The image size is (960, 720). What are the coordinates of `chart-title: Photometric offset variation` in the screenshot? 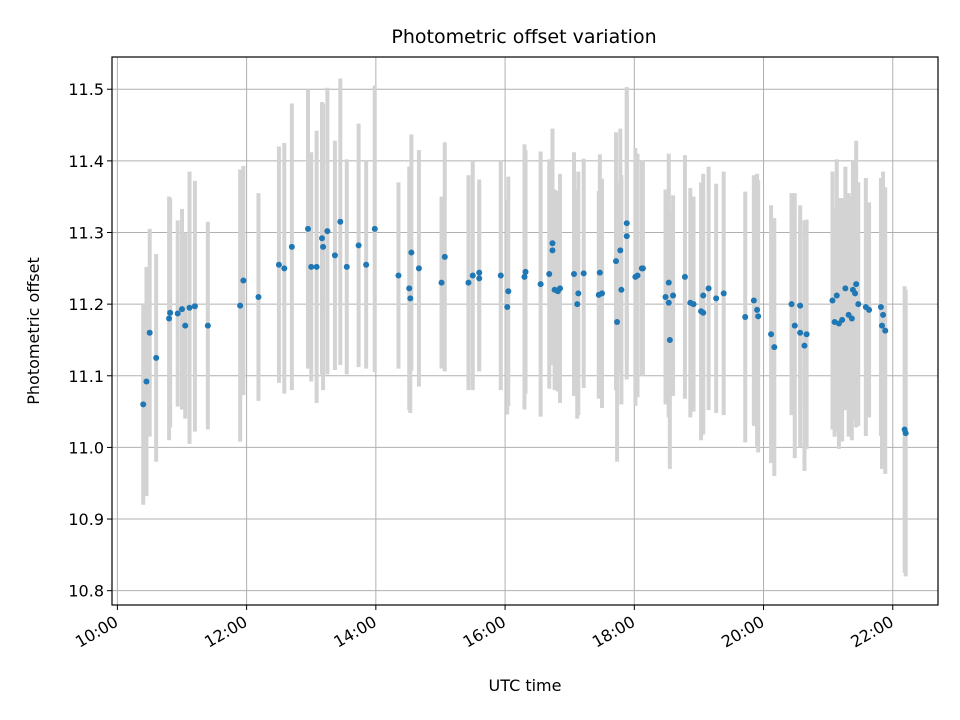 It's located at (523, 37).